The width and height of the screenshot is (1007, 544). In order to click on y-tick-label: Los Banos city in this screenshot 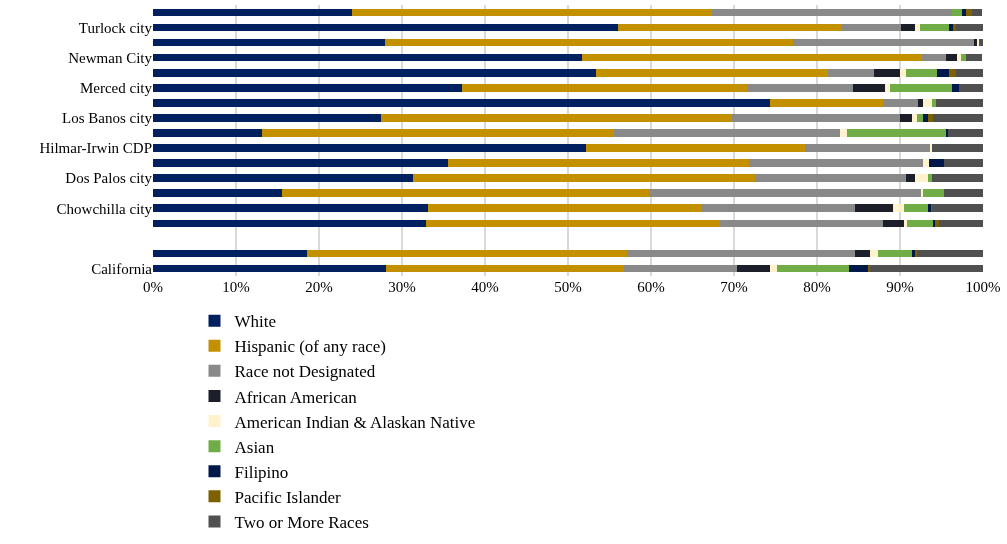, I will do `click(107, 118)`.